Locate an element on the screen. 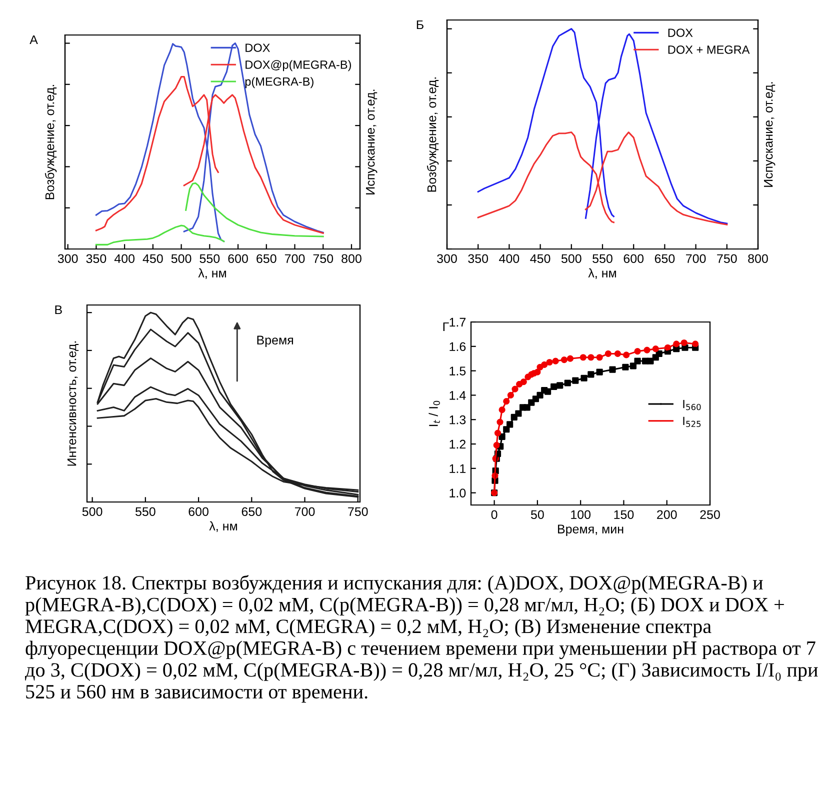  legend-label: I$_{560}$ is located at coordinates (692, 405).